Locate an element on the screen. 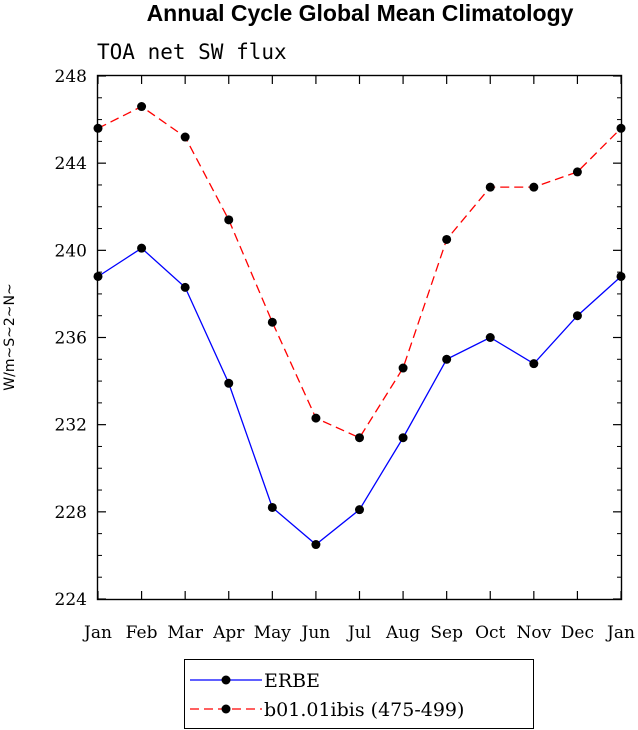 This screenshot has height=730, width=638. x-tick-label: Feb is located at coordinates (142, 633).